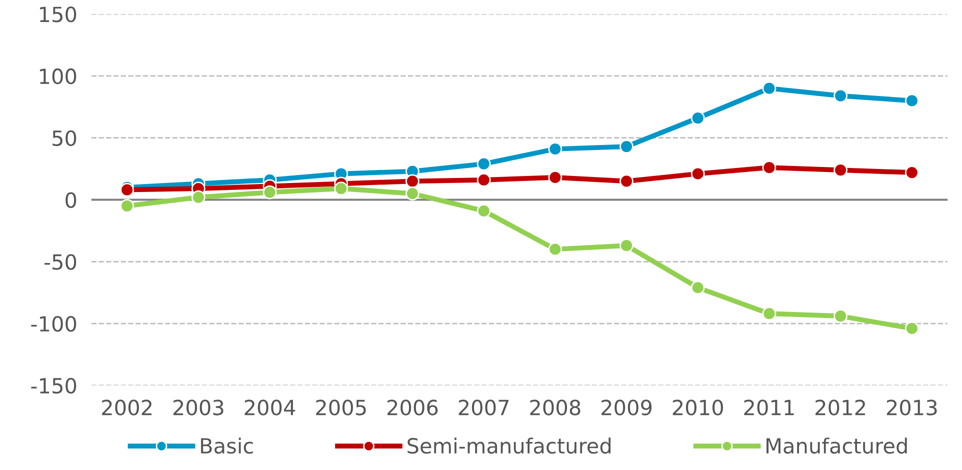 Image resolution: width=962 pixels, height=470 pixels. I want to click on y-tick-label: -50, so click(60, 262).